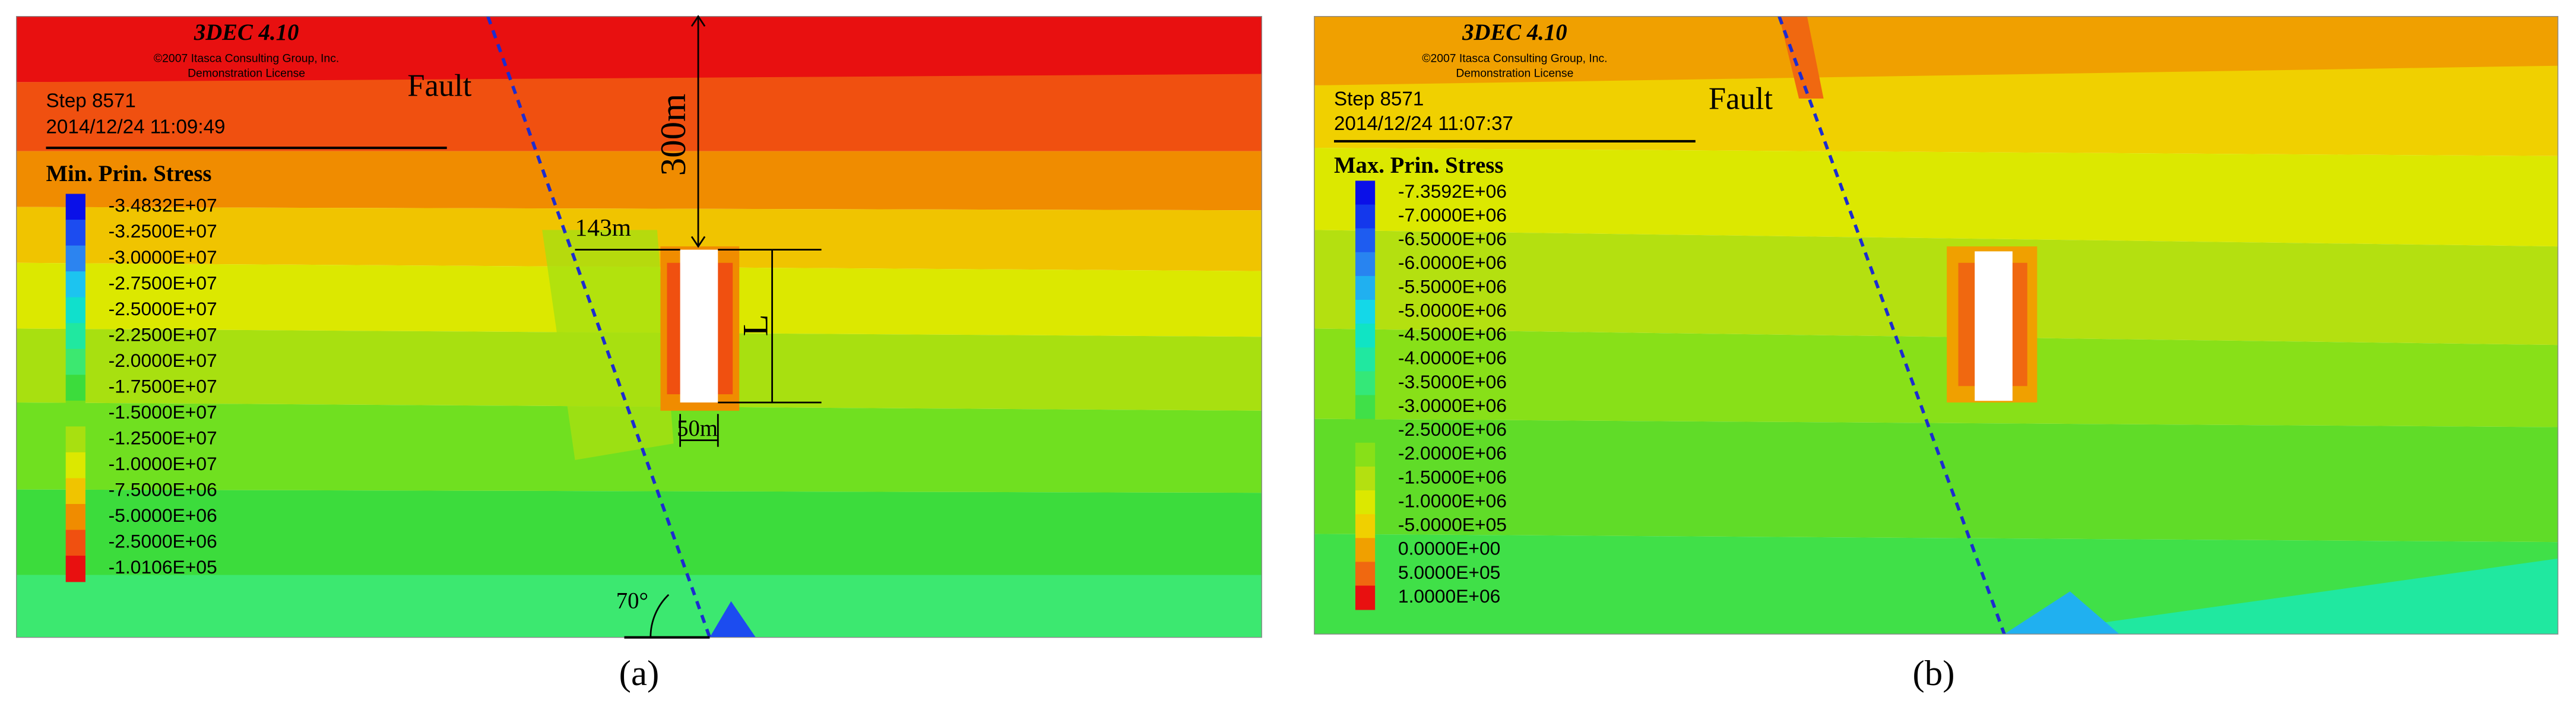 The width and height of the screenshot is (2576, 710). I want to click on timestamp: 2014/12/24 11:07:37, so click(1423, 124).